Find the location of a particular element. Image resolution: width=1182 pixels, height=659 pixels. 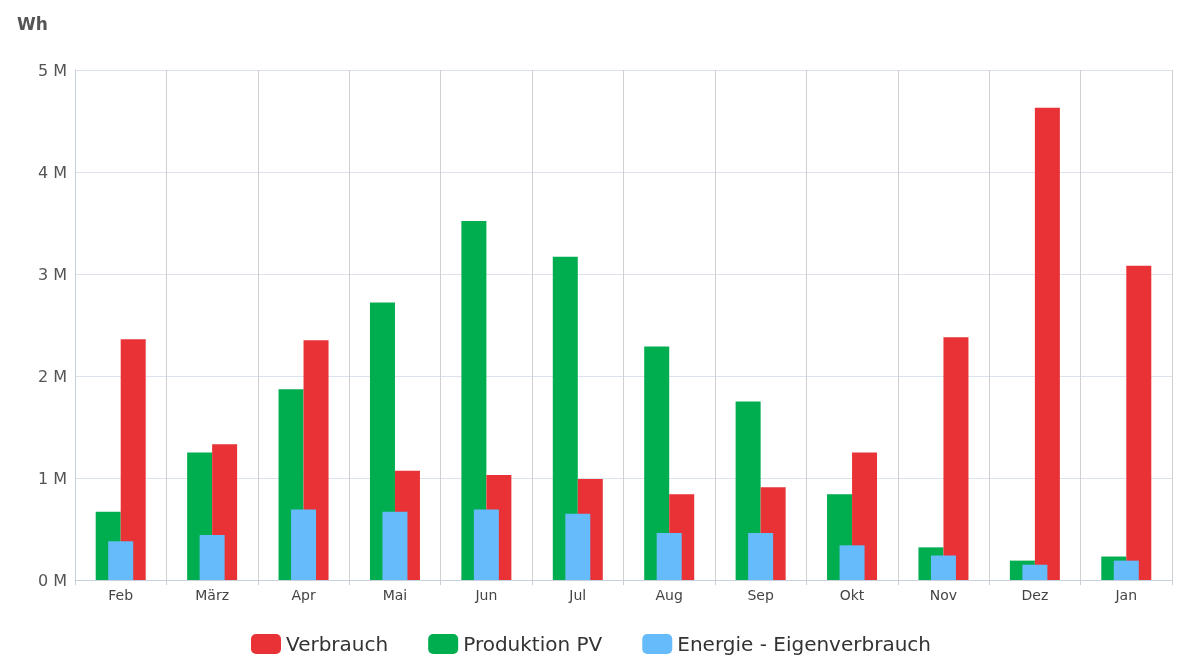

x-tick-label: Okt is located at coordinates (852, 595).